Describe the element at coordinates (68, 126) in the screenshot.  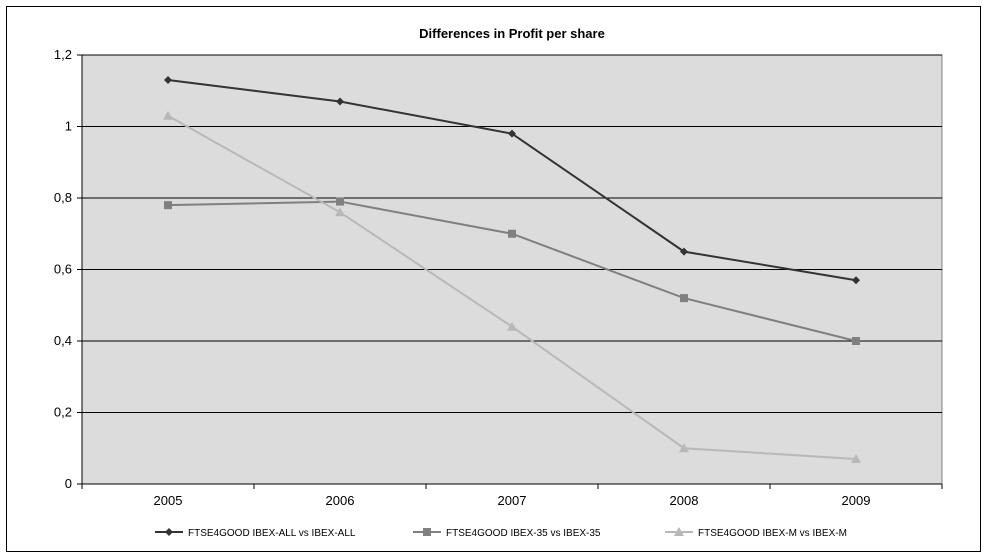
I see `y-tick-label: 1` at that location.